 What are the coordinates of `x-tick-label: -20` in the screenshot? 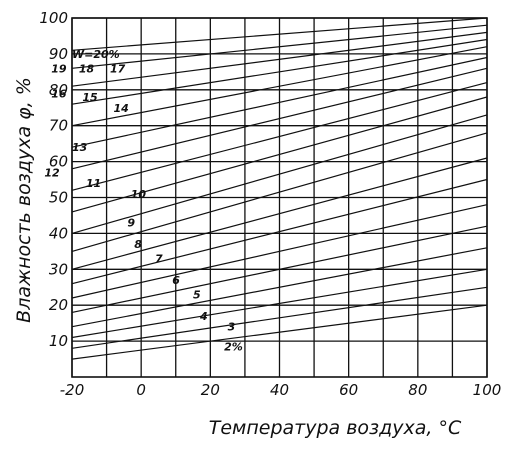 It's located at (72, 390).